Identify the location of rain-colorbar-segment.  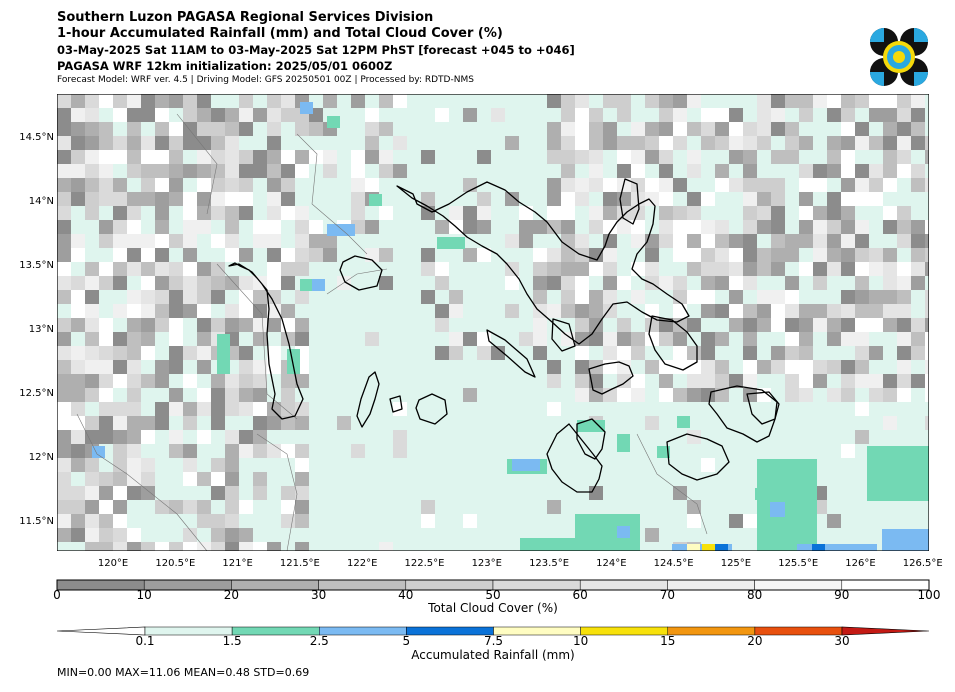
(450, 631).